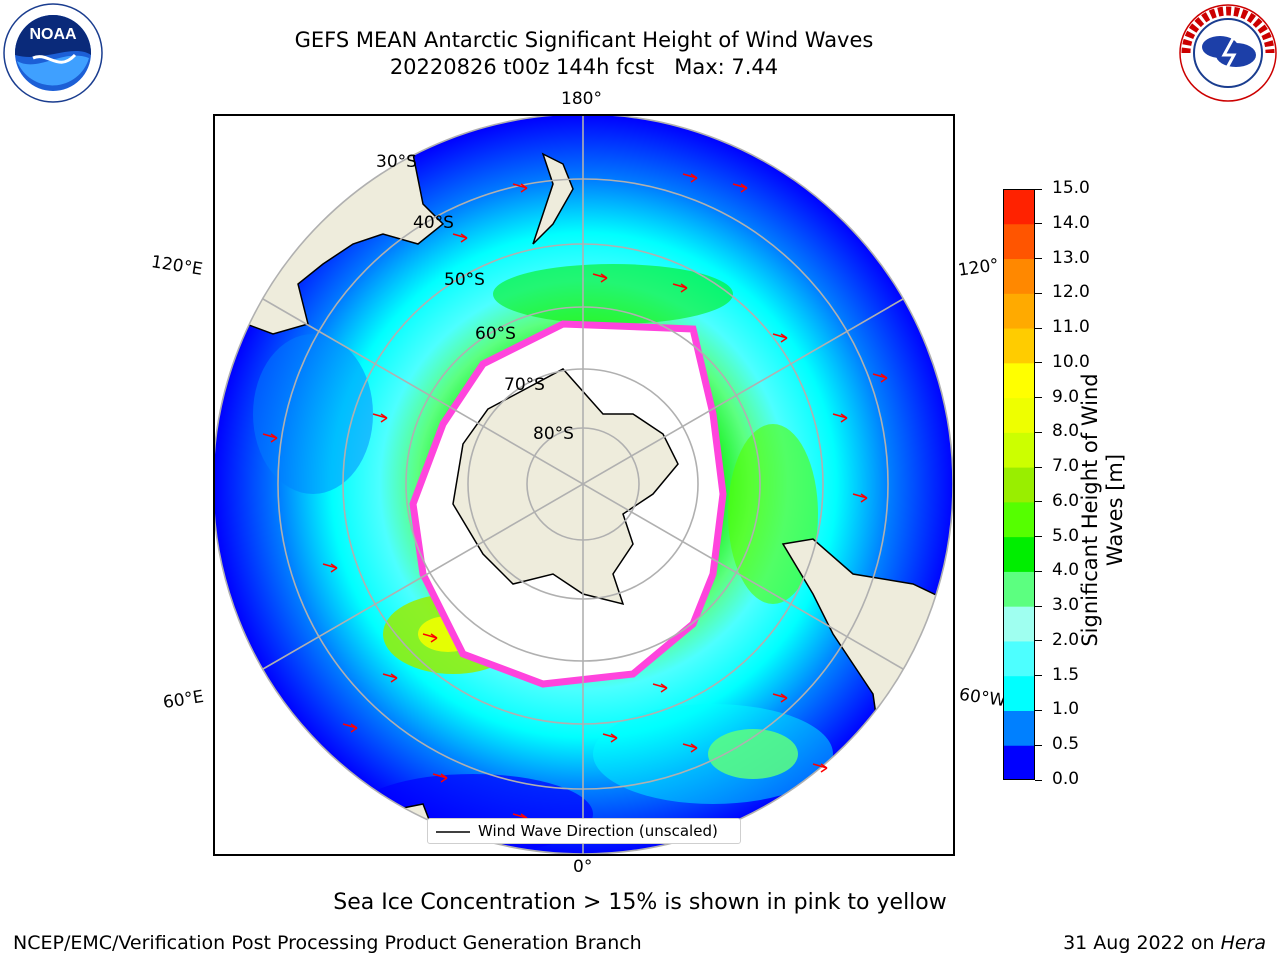 Image resolution: width=1280 pixels, height=960 pixels. I want to click on noaa-logo: NOAA, so click(53, 53).